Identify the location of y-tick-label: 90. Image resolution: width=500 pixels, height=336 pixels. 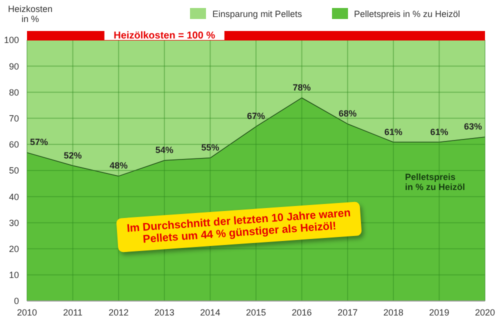
(13, 66).